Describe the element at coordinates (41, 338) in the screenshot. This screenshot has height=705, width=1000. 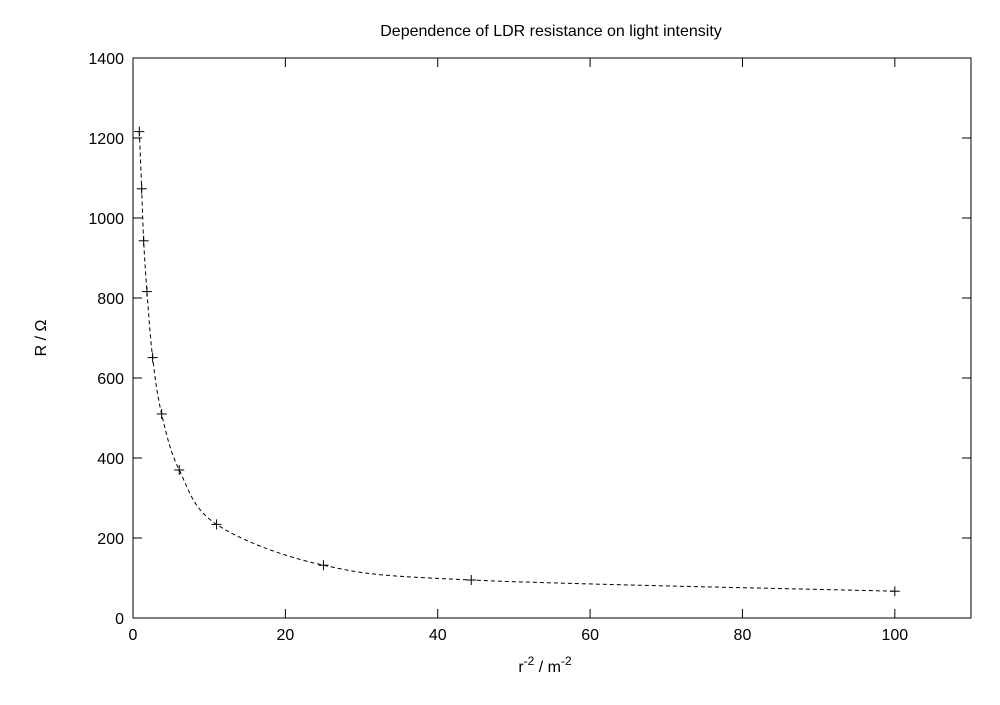
I see `y-axis-label: R / Ω` at that location.